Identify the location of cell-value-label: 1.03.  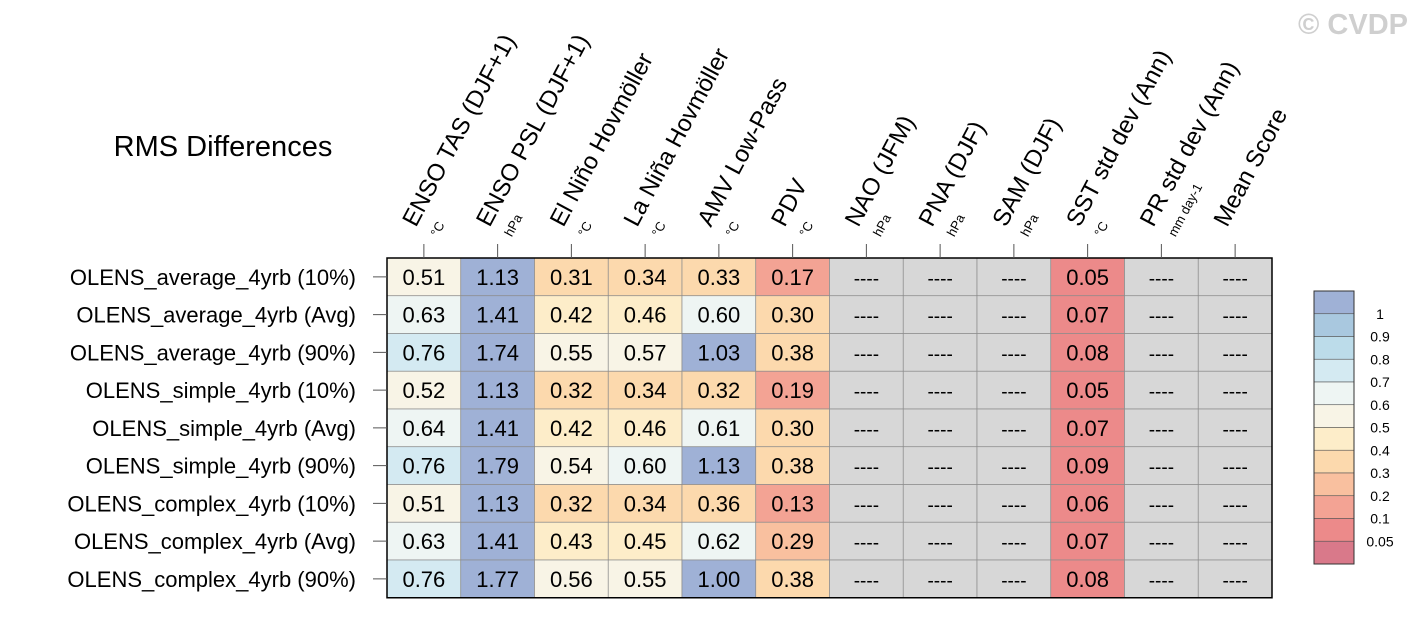
(718, 352).